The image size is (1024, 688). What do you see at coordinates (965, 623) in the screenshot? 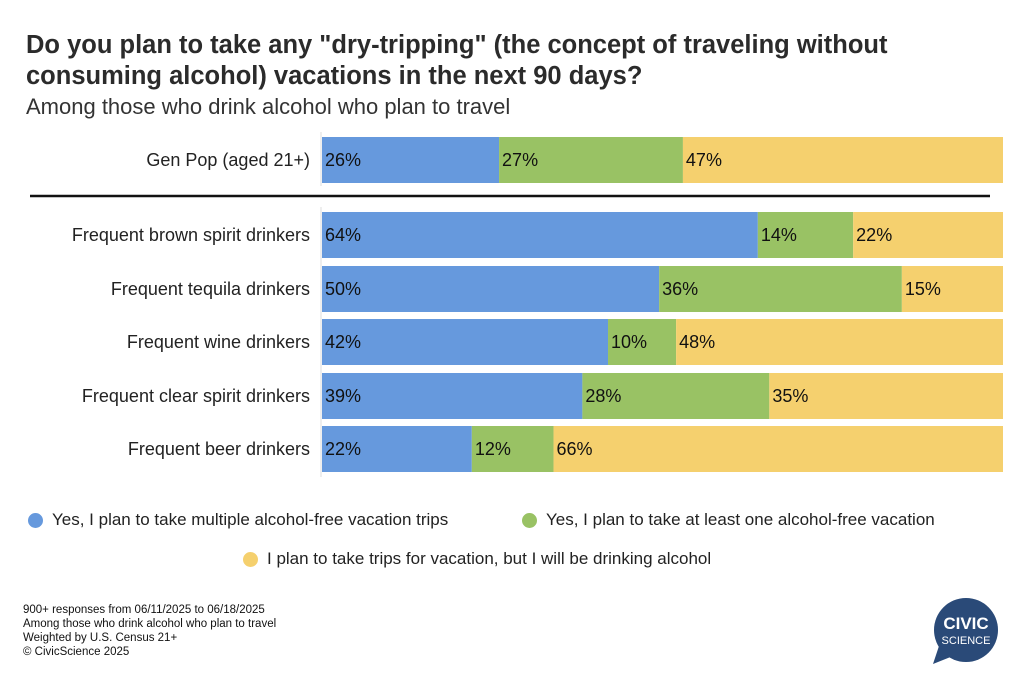
I see `svg-text: CIVIC` at bounding box center [965, 623].